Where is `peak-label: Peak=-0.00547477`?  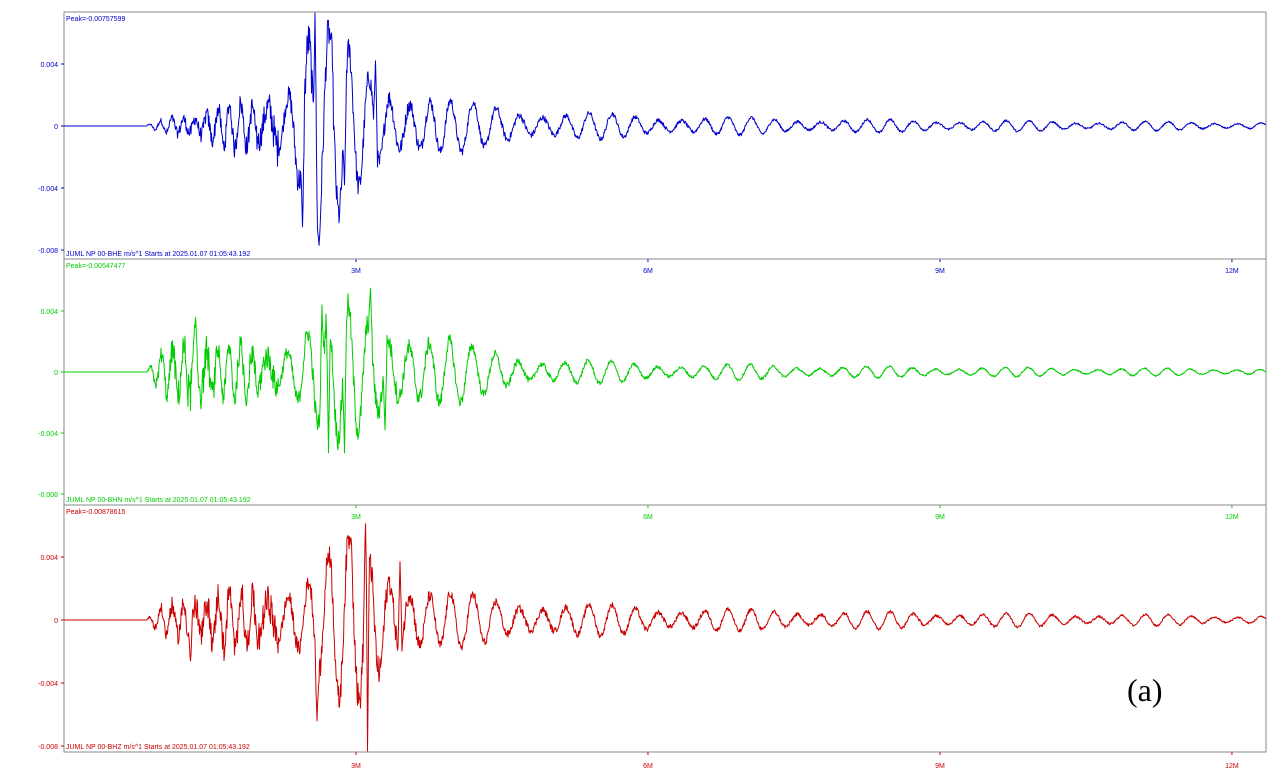
peak-label: Peak=-0.00547477 is located at coordinates (95, 266).